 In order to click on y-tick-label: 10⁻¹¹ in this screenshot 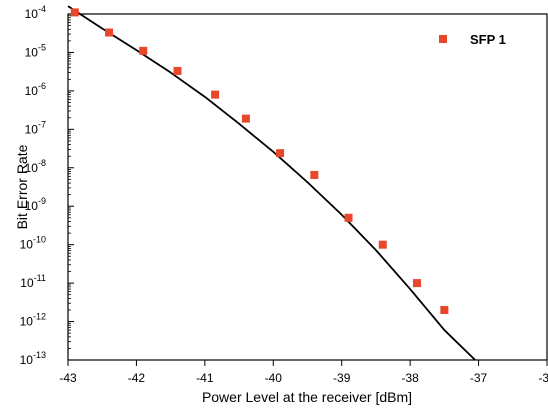, I will do `click(33, 281)`.